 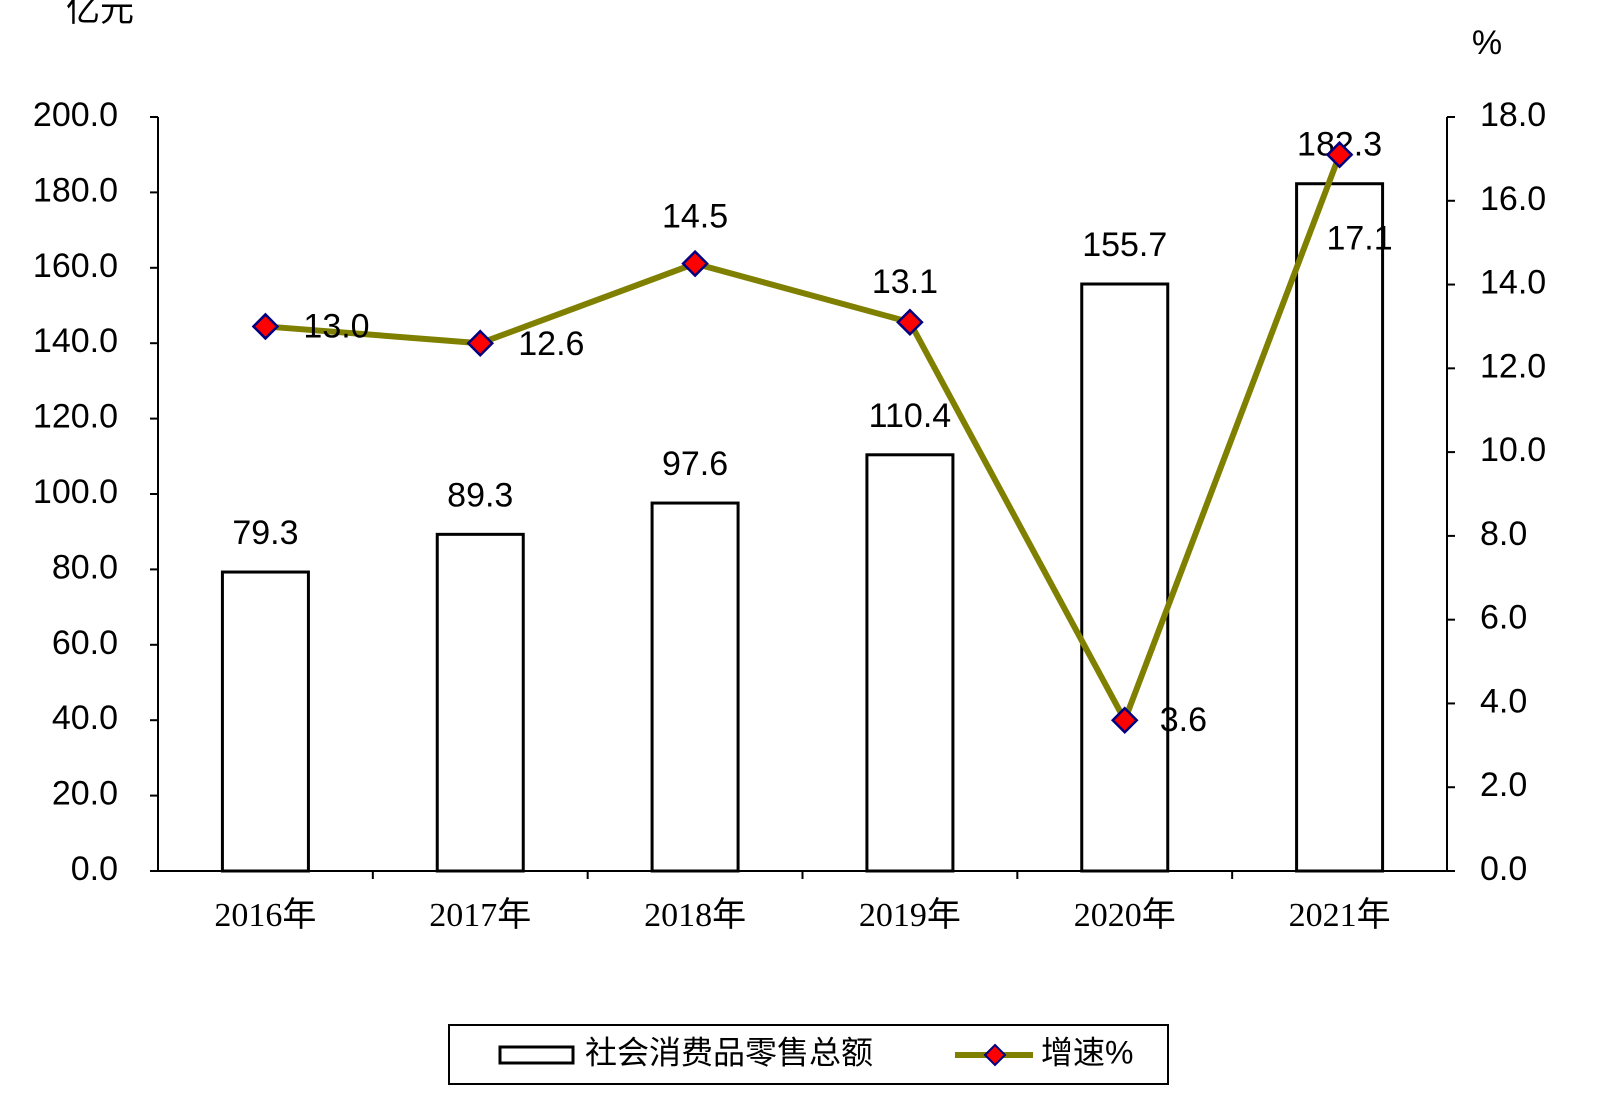 I want to click on line-value-label: 14.5, so click(x=695, y=217).